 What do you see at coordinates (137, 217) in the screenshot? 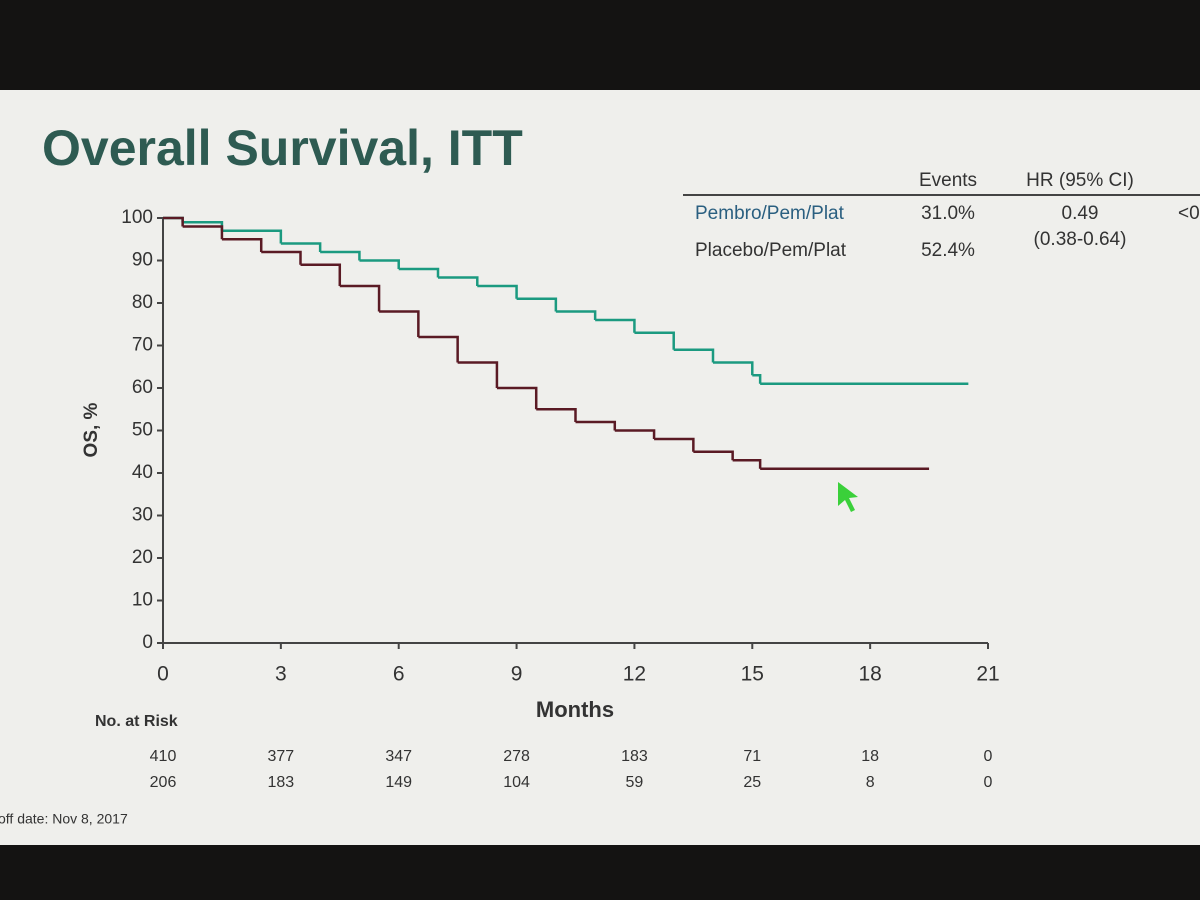
I see `y-tick-label: 100` at bounding box center [137, 217].